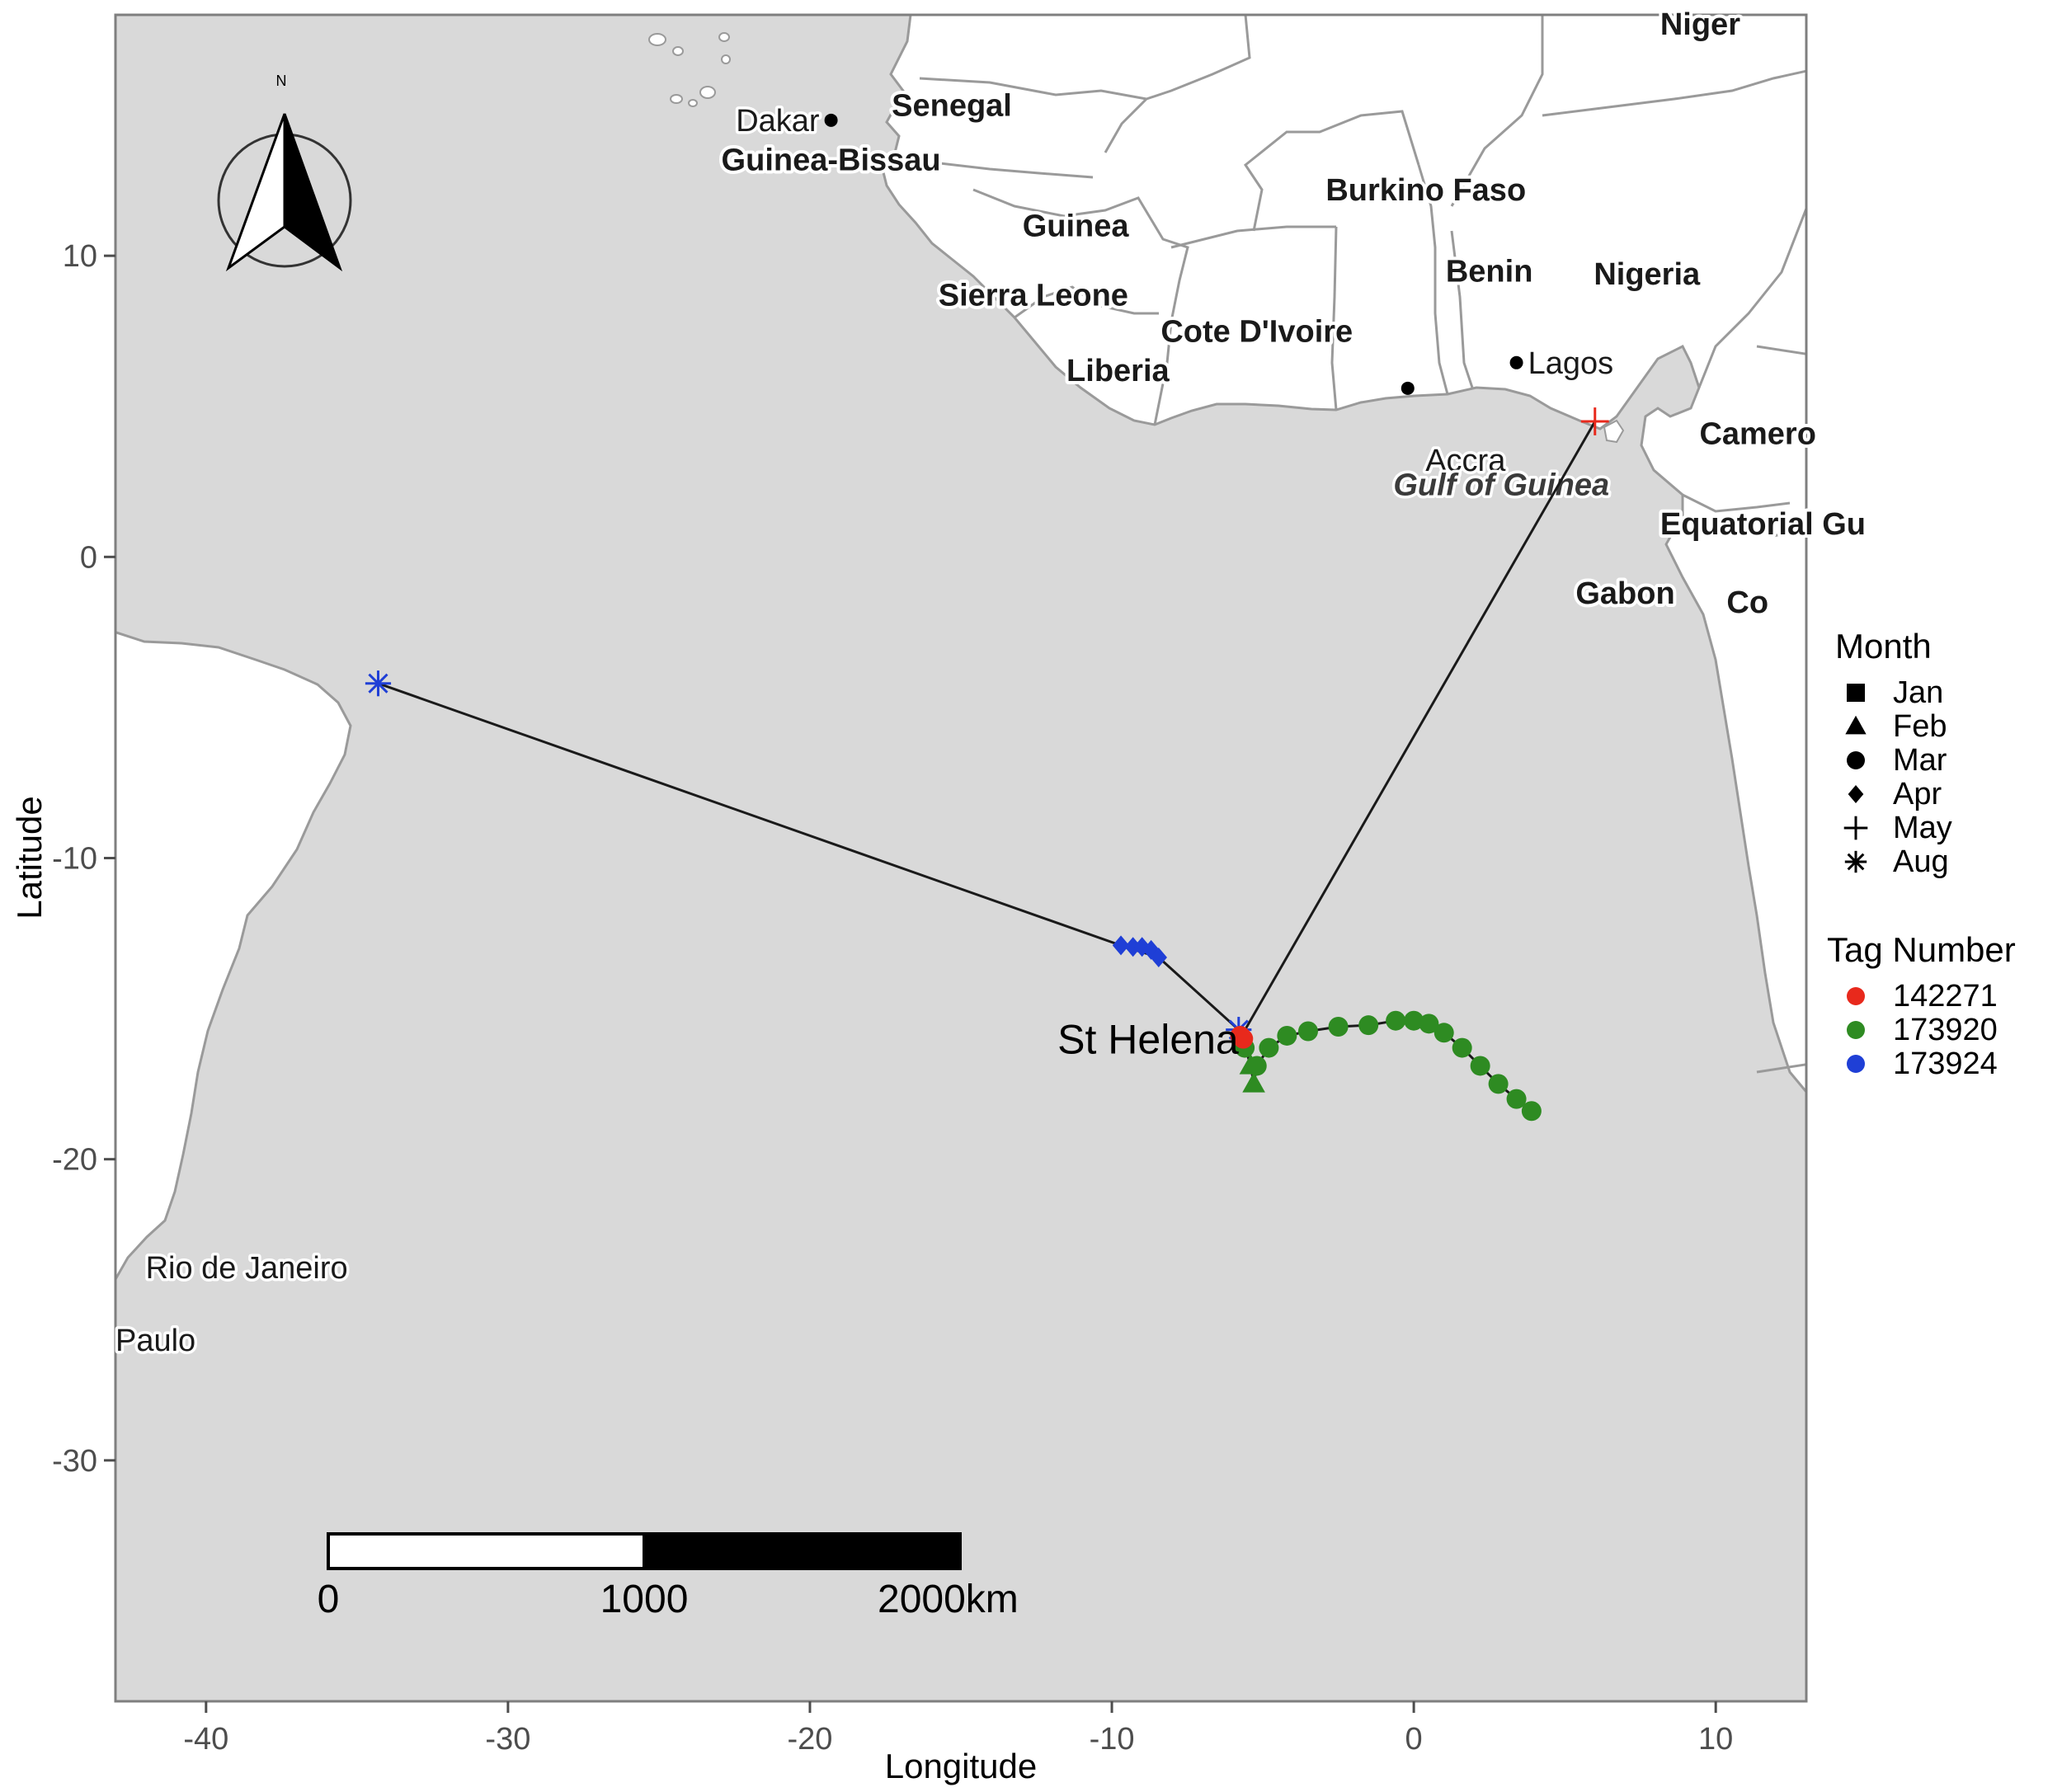 The height and width of the screenshot is (1792, 2062). Describe the element at coordinates (958, 1729) in the screenshot. I see `x-axis-ticks: -40 -30 -20 -10 0 10` at that location.